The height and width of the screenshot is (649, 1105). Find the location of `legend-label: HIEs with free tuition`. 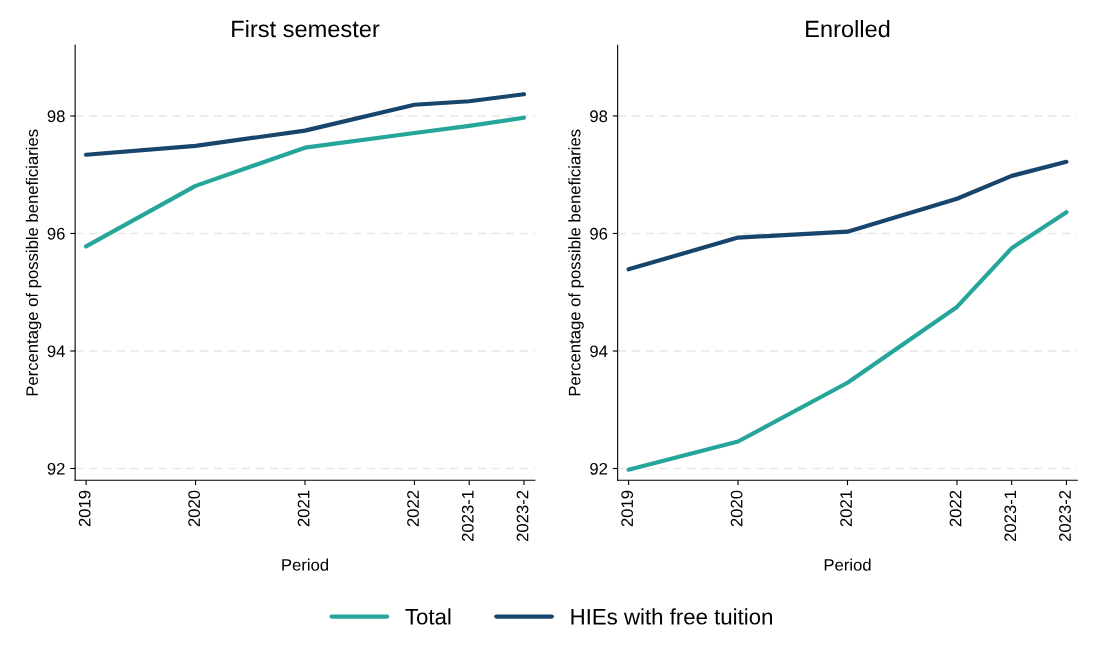

legend-label: HIEs with free tuition is located at coordinates (671, 616).